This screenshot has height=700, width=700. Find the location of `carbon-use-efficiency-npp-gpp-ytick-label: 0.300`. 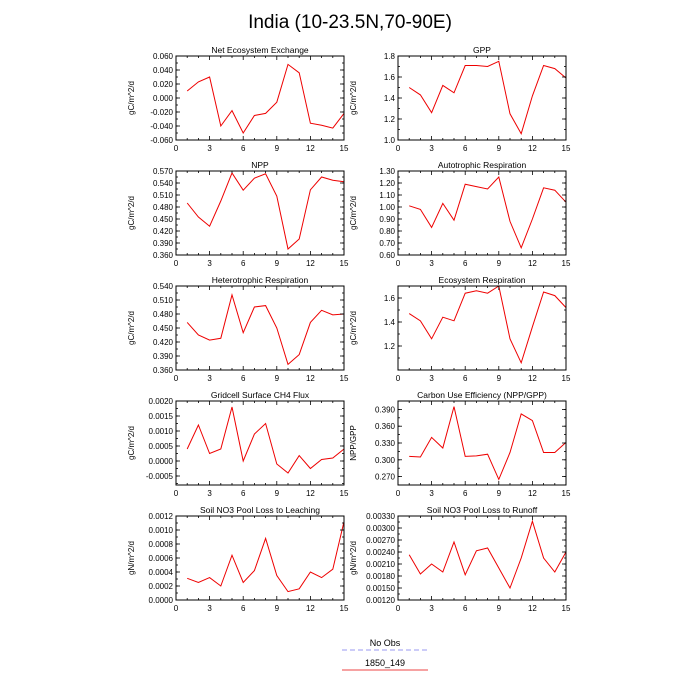

carbon-use-efficiency-npp-gpp-ytick-label: 0.300 is located at coordinates (385, 460).